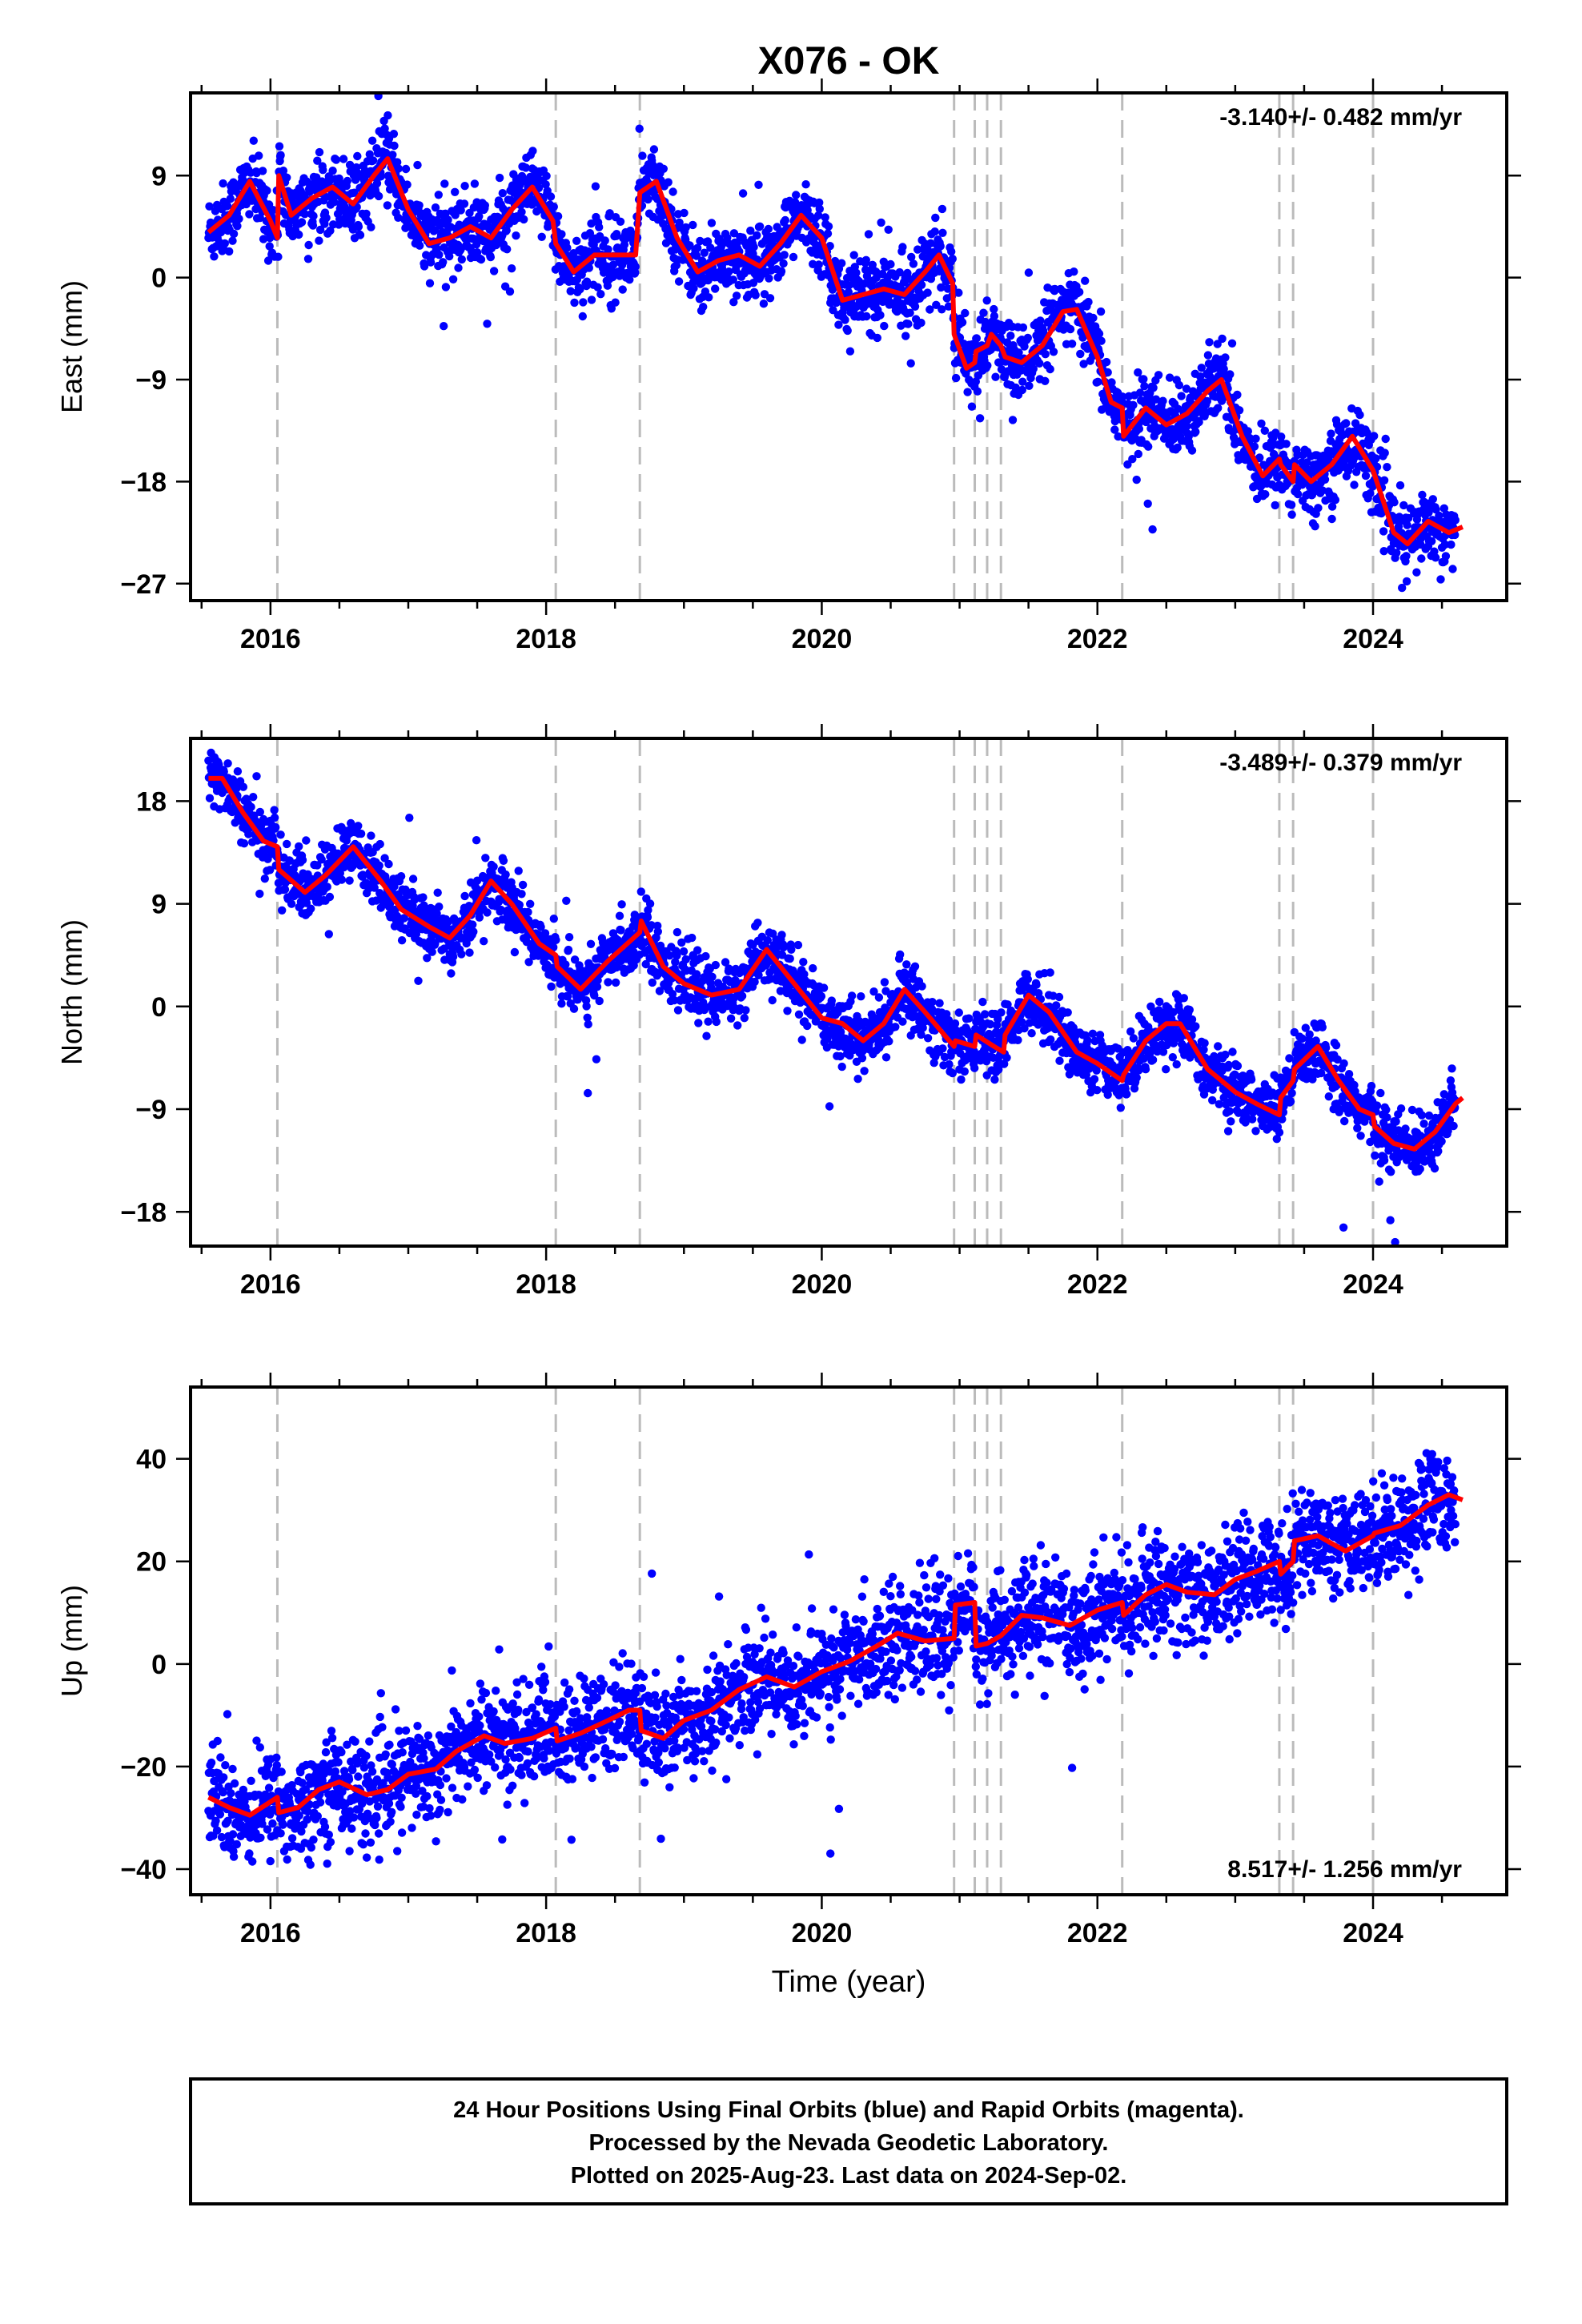  I want to click on x-tick-label: 2020, so click(822, 639).